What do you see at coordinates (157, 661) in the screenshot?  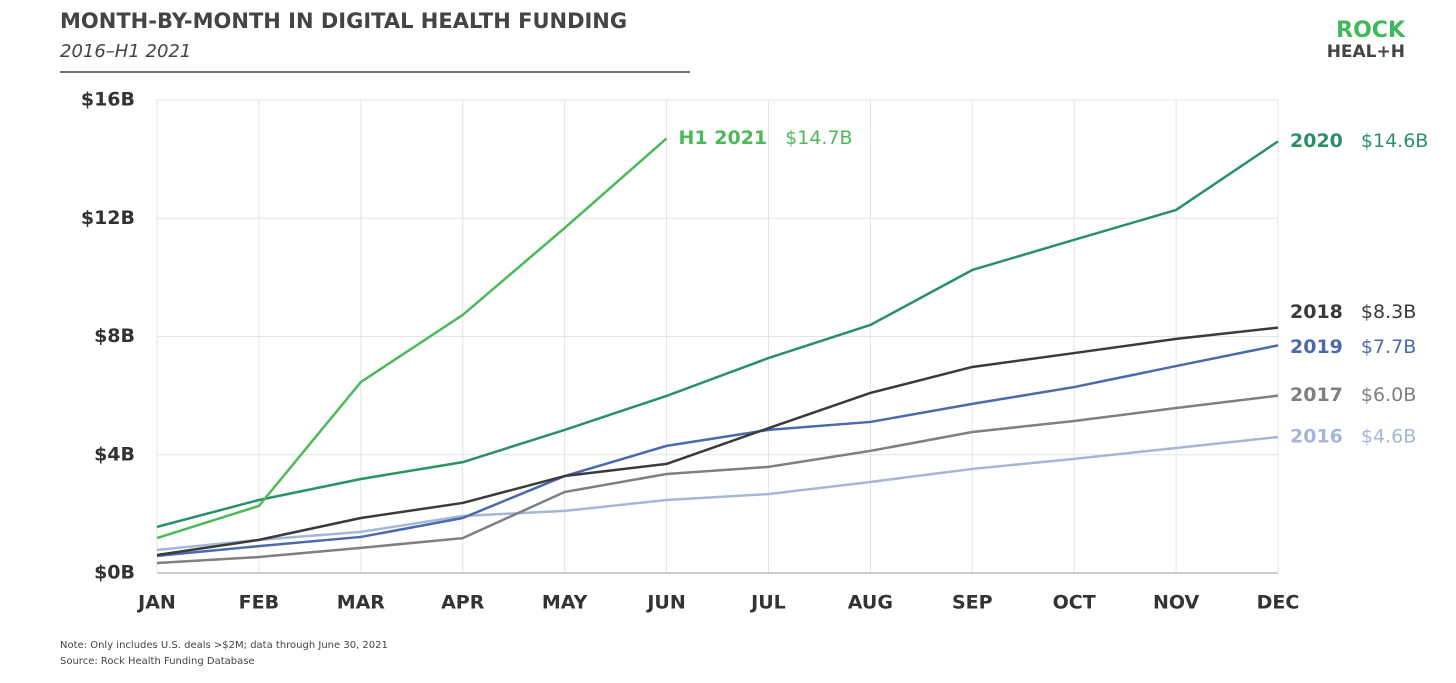 I see `source: Source: Rock Health Funding Database` at bounding box center [157, 661].